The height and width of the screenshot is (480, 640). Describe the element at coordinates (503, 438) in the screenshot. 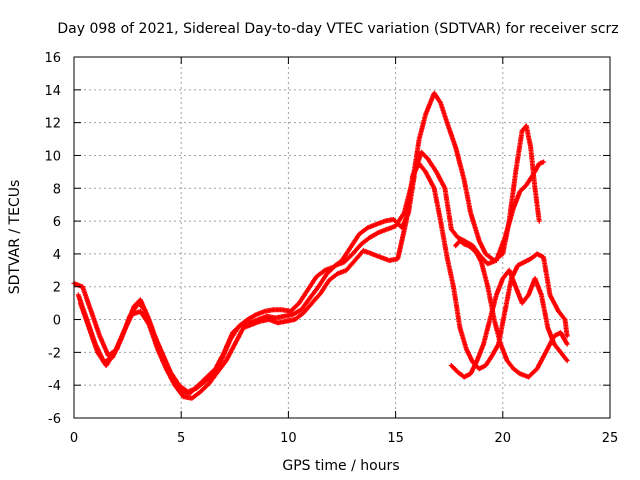

I see `x-tick-label: 20` at that location.